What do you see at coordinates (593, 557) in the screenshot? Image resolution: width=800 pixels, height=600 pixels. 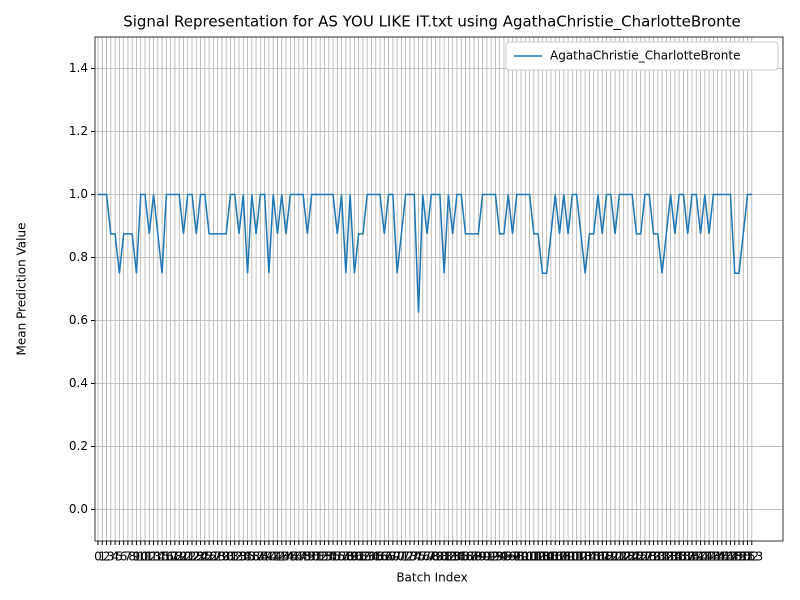 I see `x-tick-label: 116` at bounding box center [593, 557].